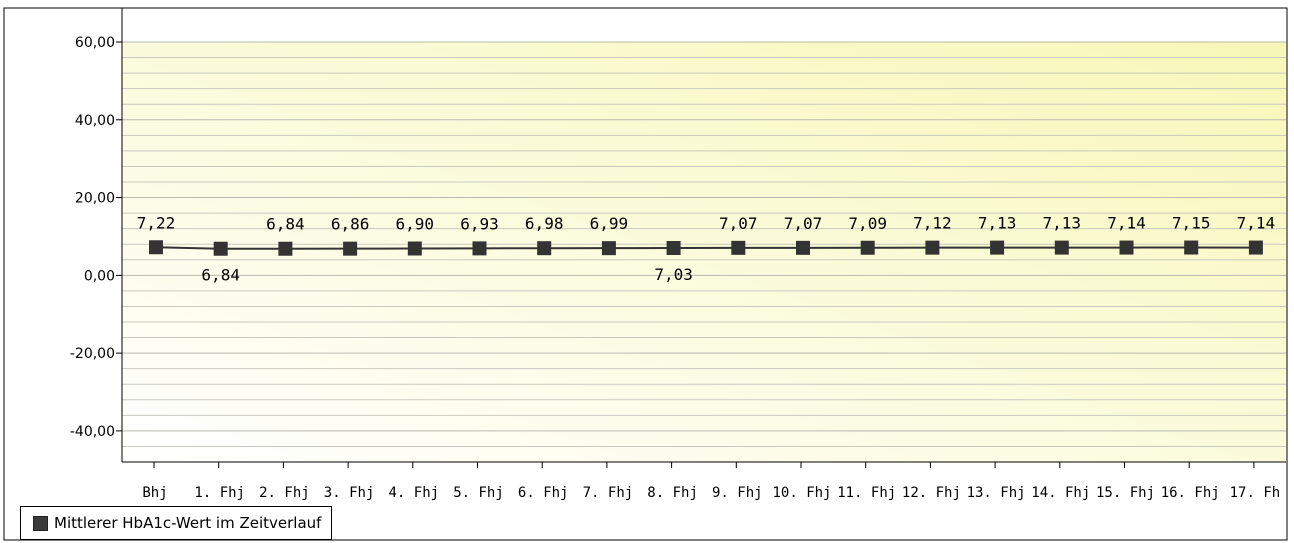 The height and width of the screenshot is (543, 1294). Describe the element at coordinates (931, 493) in the screenshot. I see `x-tick-label: 12. Fhj` at that location.